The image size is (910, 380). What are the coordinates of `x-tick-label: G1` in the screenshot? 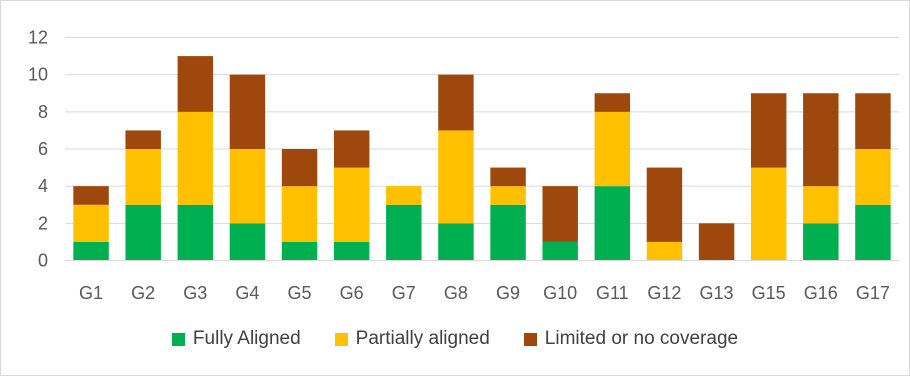 It's located at (91, 293).